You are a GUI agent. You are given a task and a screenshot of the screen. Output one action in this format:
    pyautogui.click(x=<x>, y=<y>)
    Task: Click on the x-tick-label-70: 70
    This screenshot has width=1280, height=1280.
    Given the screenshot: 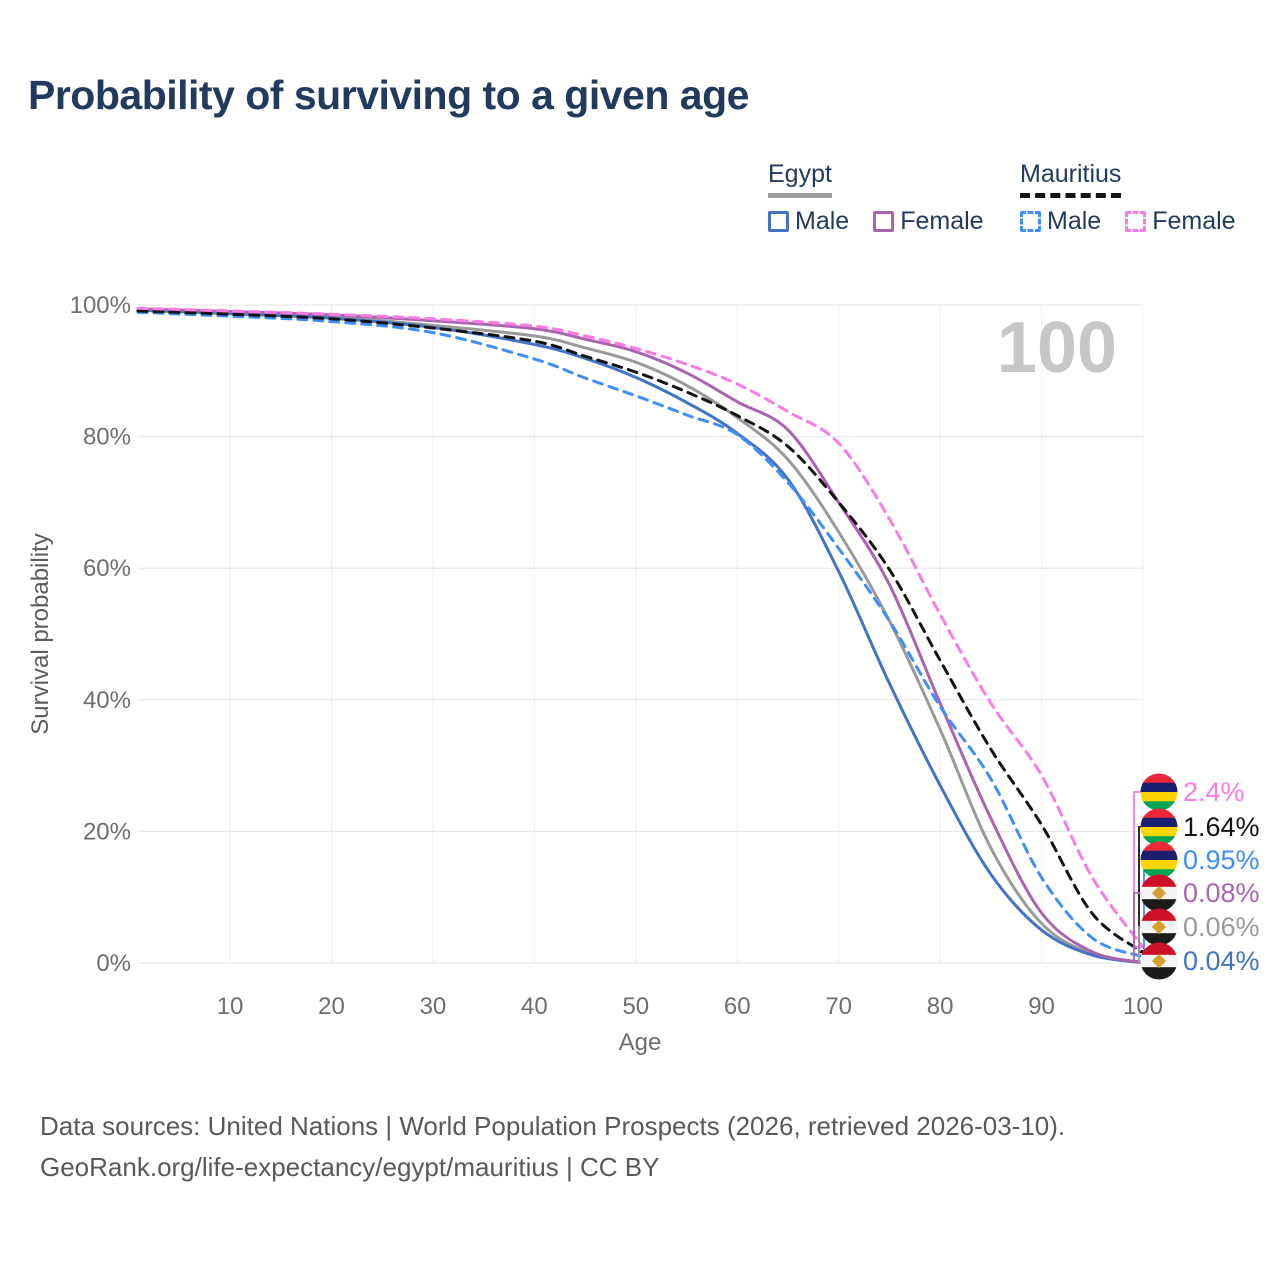 What is the action you would take?
    pyautogui.click(x=838, y=1006)
    